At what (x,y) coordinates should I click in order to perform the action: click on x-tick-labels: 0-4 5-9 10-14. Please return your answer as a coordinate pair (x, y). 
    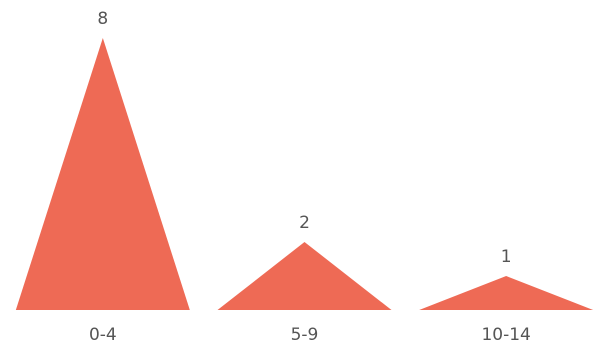
    Looking at the image, I should click on (310, 335).